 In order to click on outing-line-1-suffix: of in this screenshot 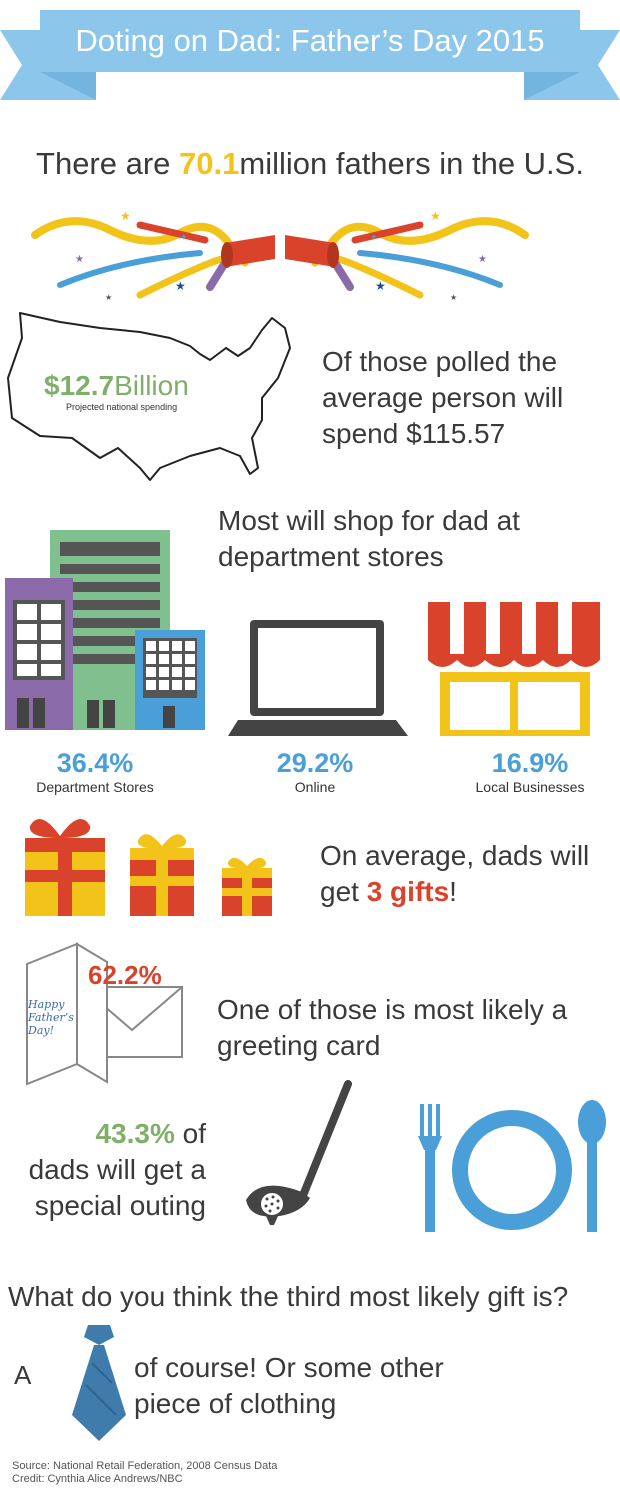, I will do `click(190, 1133)`.